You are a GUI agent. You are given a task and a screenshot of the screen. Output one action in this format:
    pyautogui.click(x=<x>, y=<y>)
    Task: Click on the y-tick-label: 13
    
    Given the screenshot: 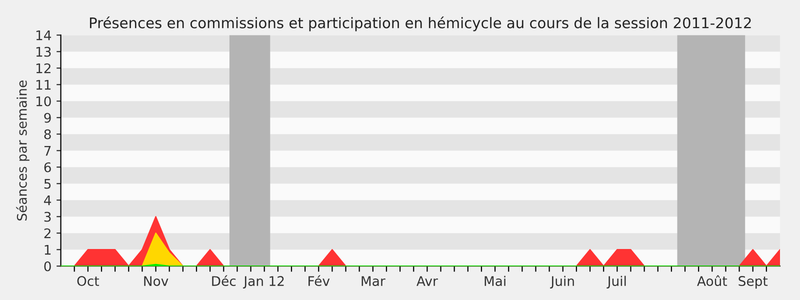 What is the action you would take?
    pyautogui.click(x=43, y=51)
    